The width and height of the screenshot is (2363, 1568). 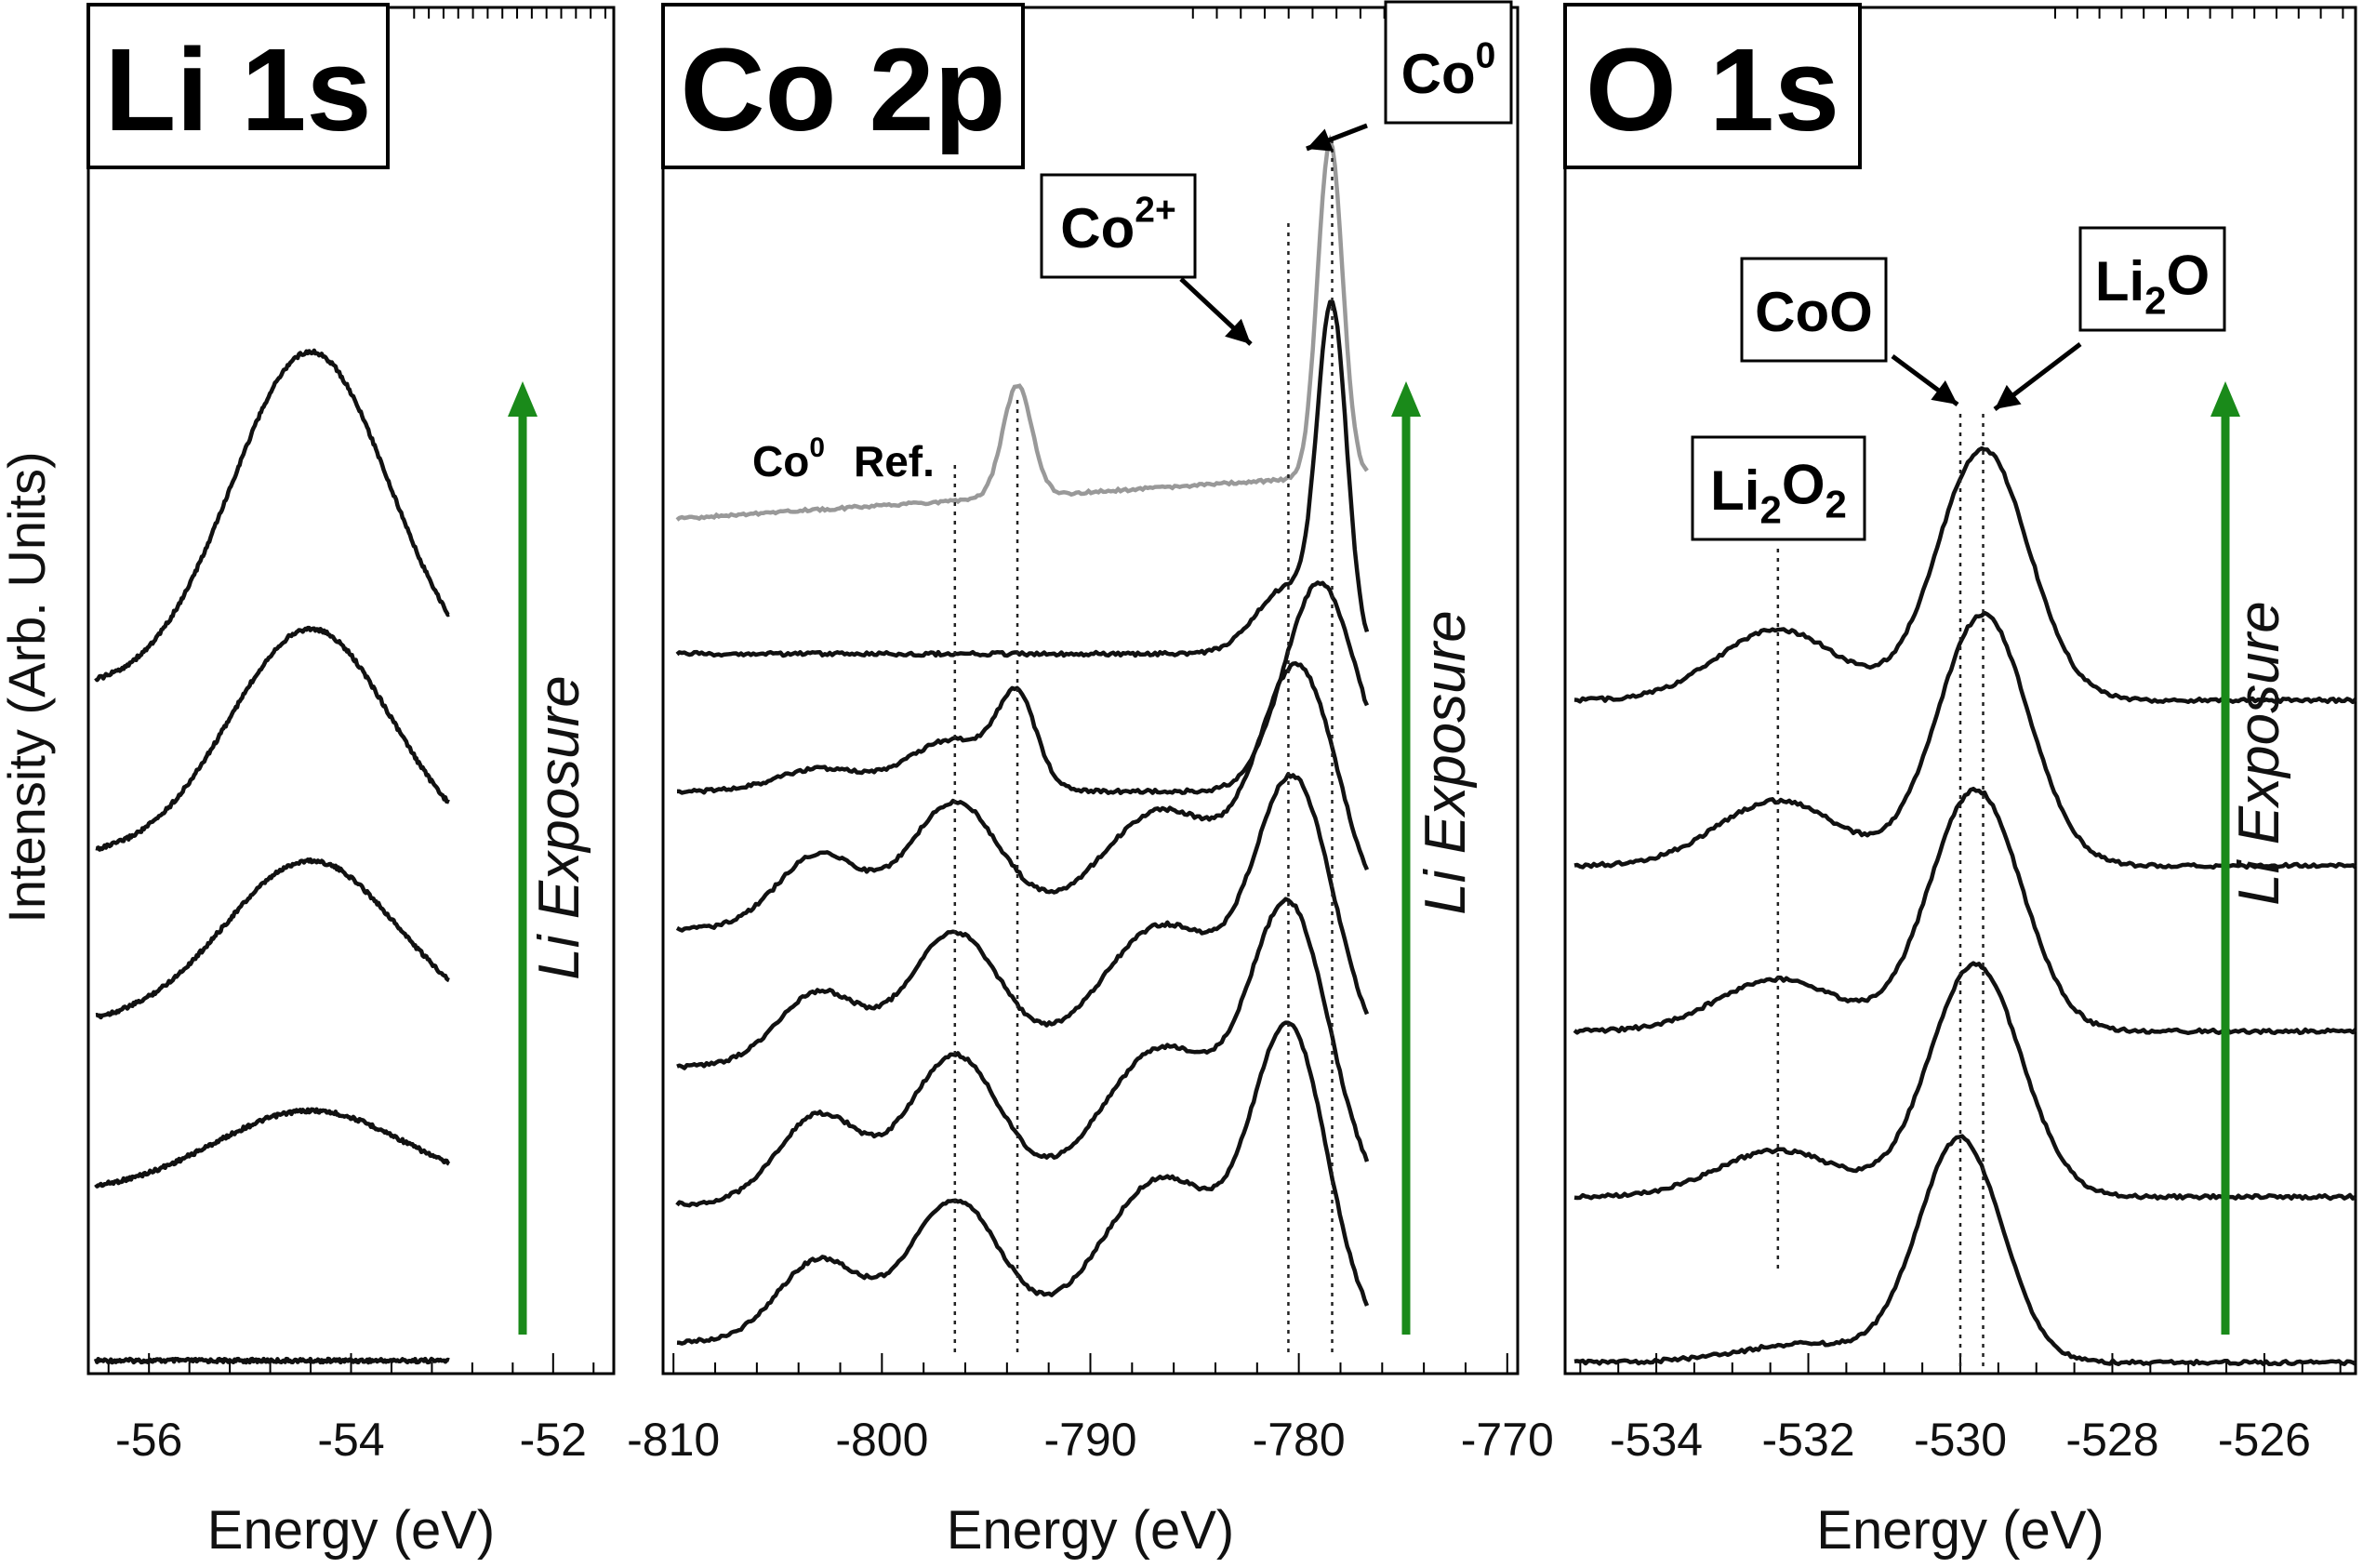 I want to click on y-axis-label: Intensity (Arb. Units), so click(x=28, y=687).